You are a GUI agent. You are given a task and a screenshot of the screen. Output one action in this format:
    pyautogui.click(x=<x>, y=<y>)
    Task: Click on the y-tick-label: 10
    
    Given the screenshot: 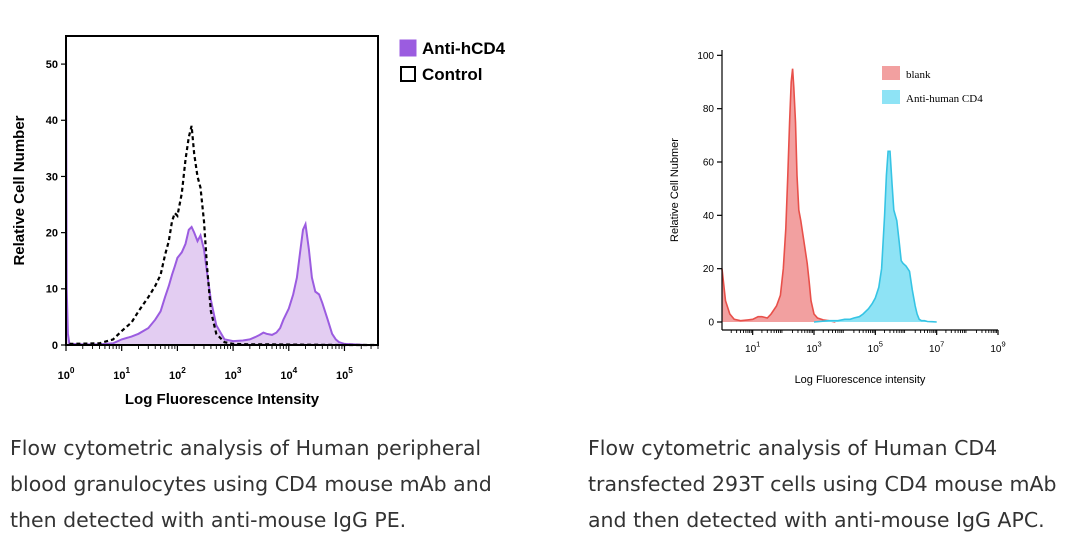 What is the action you would take?
    pyautogui.click(x=52, y=290)
    